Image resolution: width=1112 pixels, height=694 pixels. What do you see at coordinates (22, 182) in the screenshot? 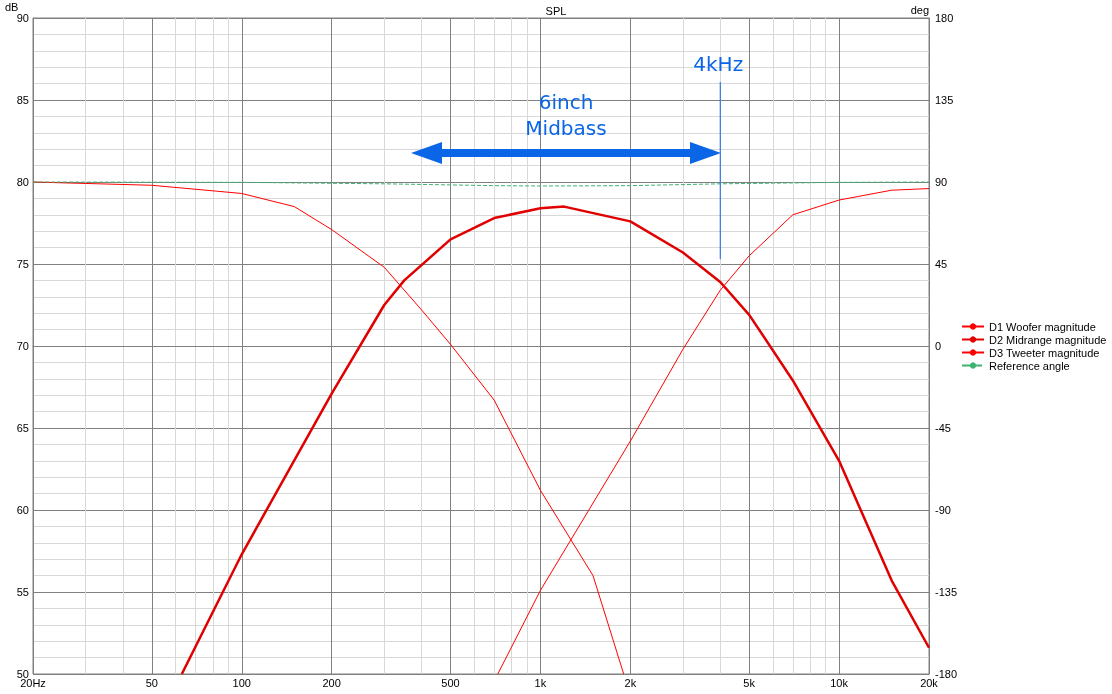
I see `y-tick-label: 80` at bounding box center [22, 182].